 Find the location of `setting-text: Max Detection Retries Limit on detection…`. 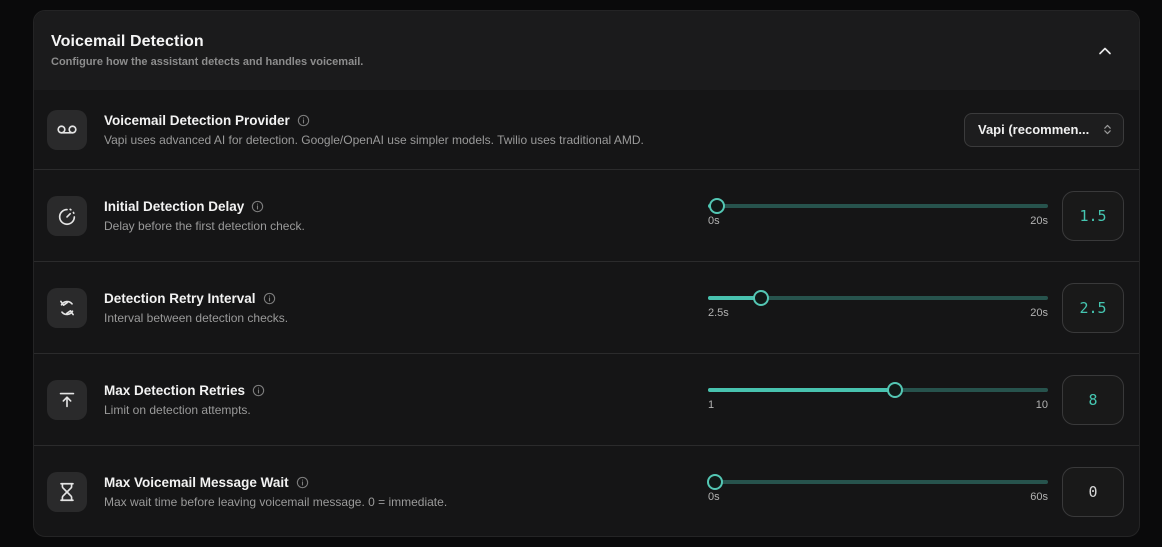

setting-text: Max Detection Retries Limit on detection… is located at coordinates (406, 400).